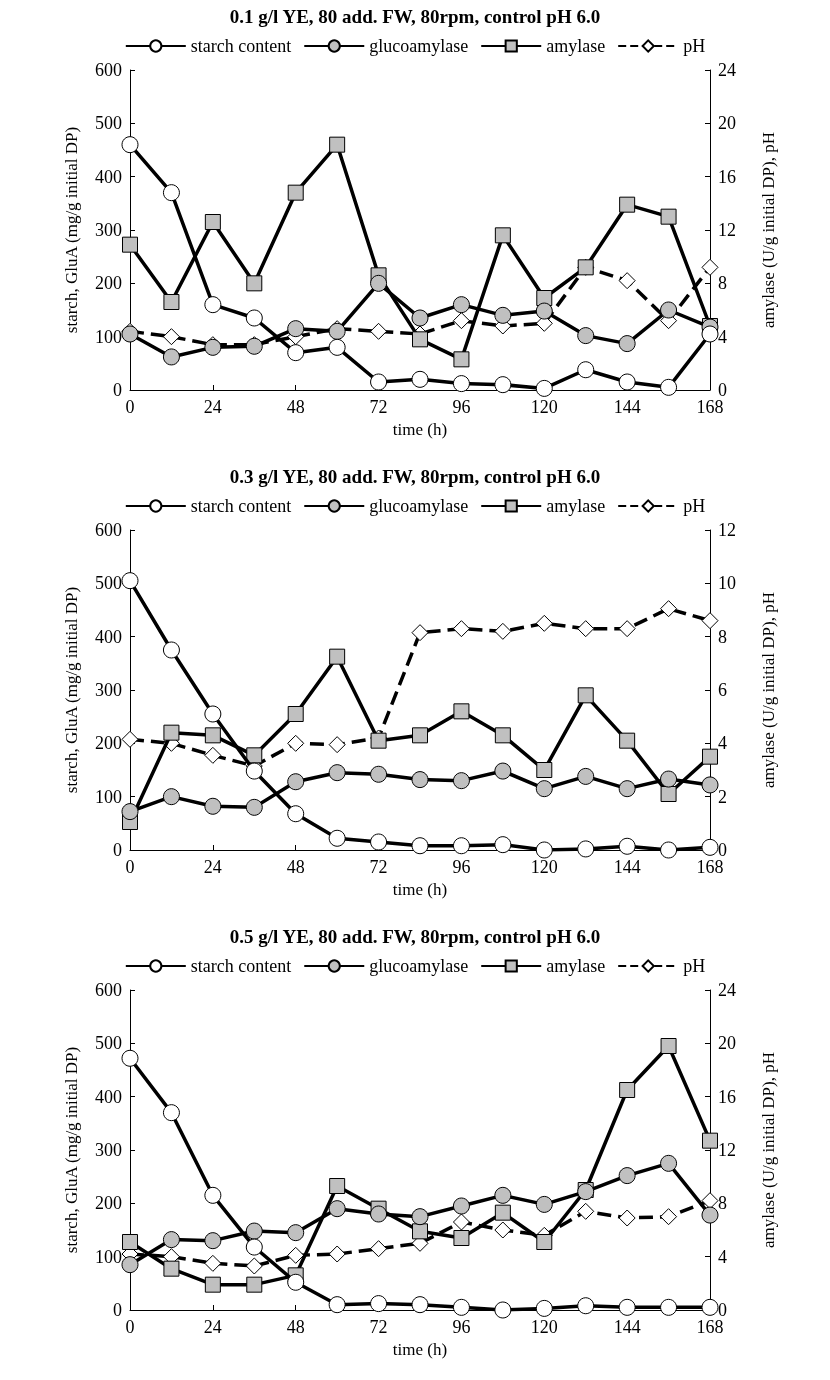 This screenshot has width=830, height=1380. What do you see at coordinates (415, 476) in the screenshot?
I see `chart-title: 0.3 g/l YE, 80 add. FW, 80rpm, control pH 6.0` at bounding box center [415, 476].